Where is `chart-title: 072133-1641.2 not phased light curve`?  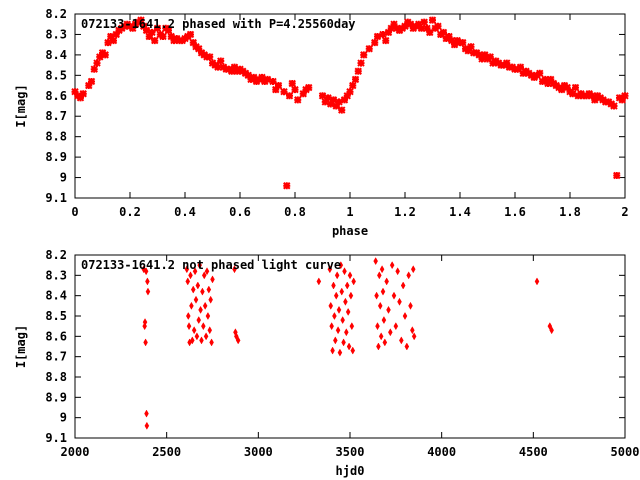 chart-title: 072133-1641.2 not phased light curve is located at coordinates (211, 265).